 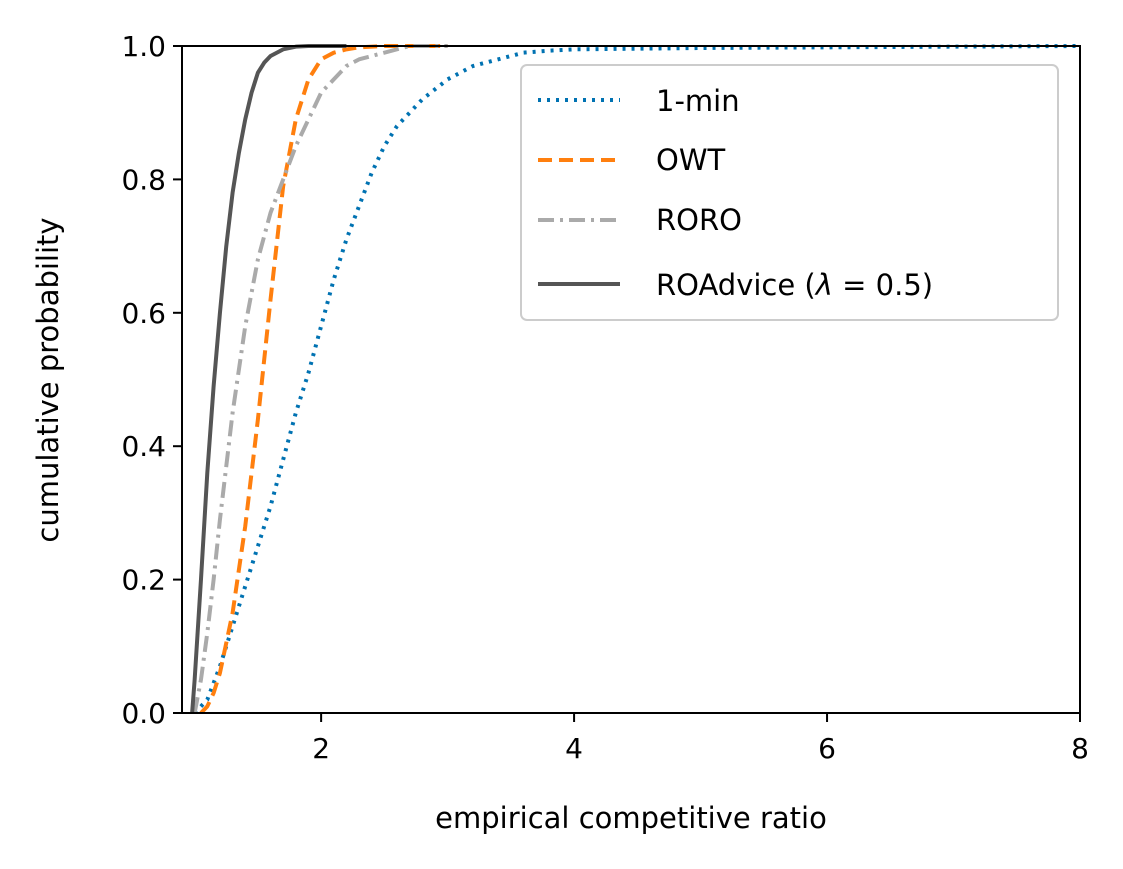 What do you see at coordinates (143, 46) in the screenshot?
I see `y-tick-label: 1.0` at bounding box center [143, 46].